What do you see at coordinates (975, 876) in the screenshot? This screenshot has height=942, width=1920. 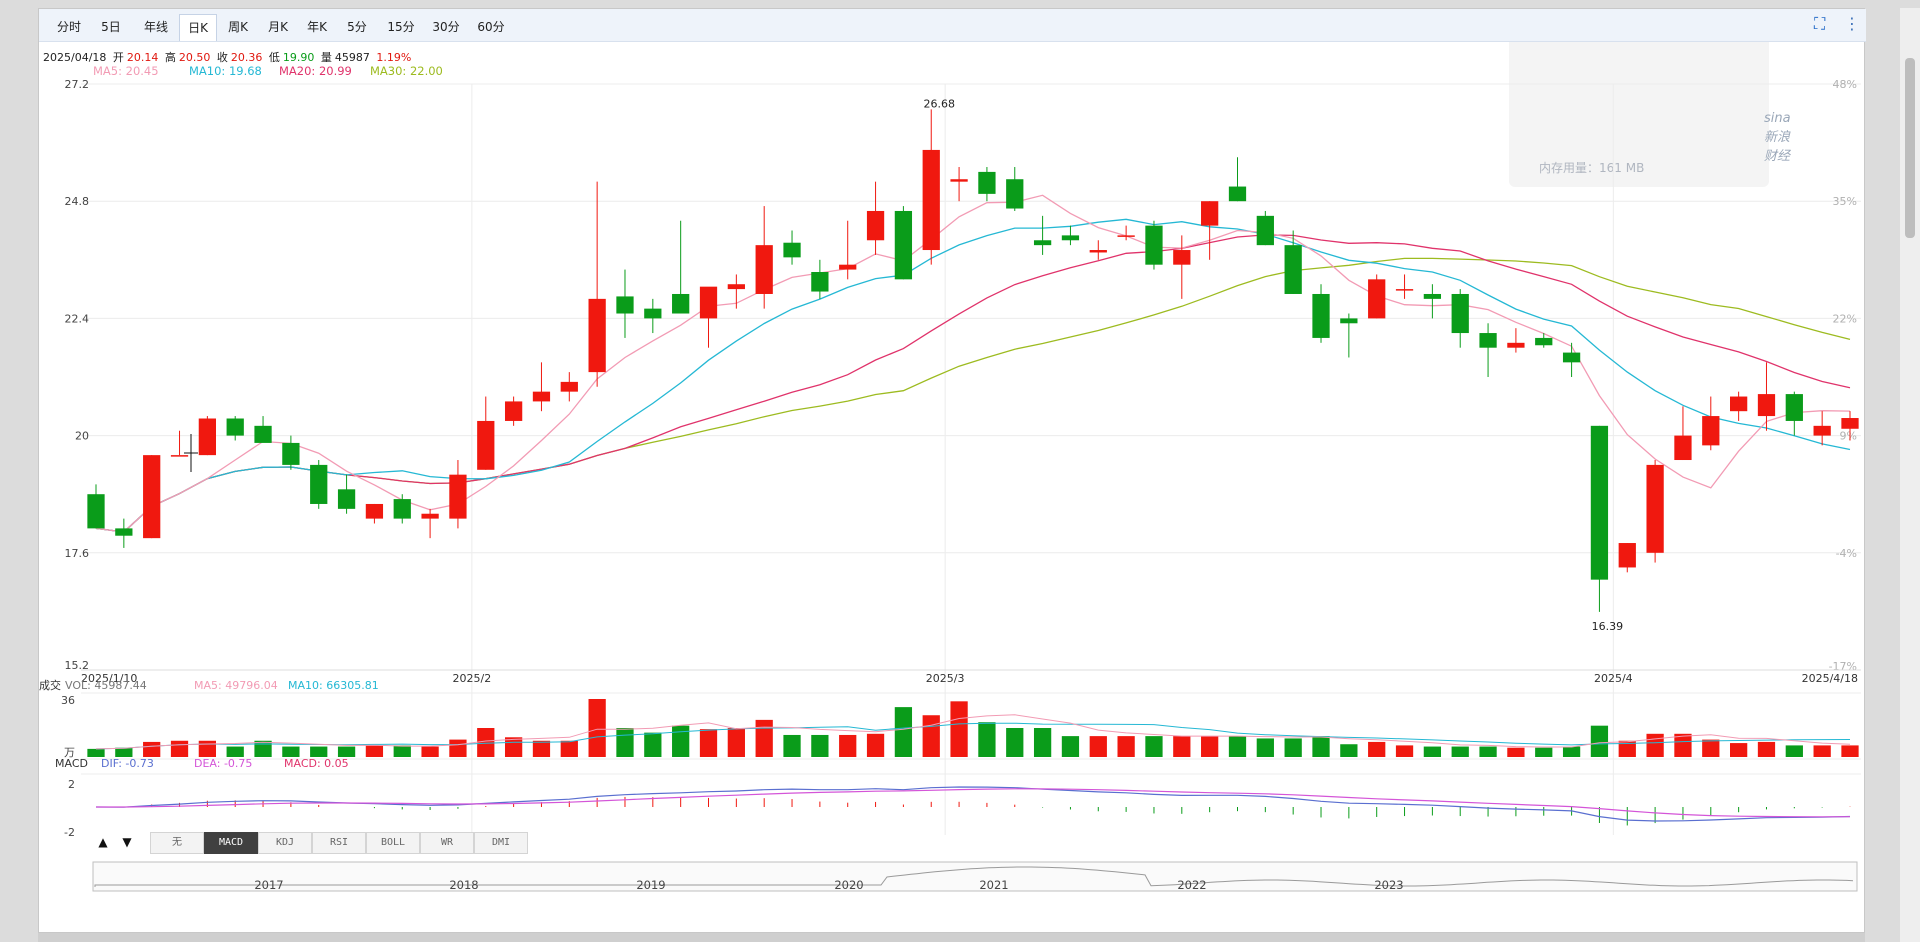 I see `overview-navigator` at bounding box center [975, 876].